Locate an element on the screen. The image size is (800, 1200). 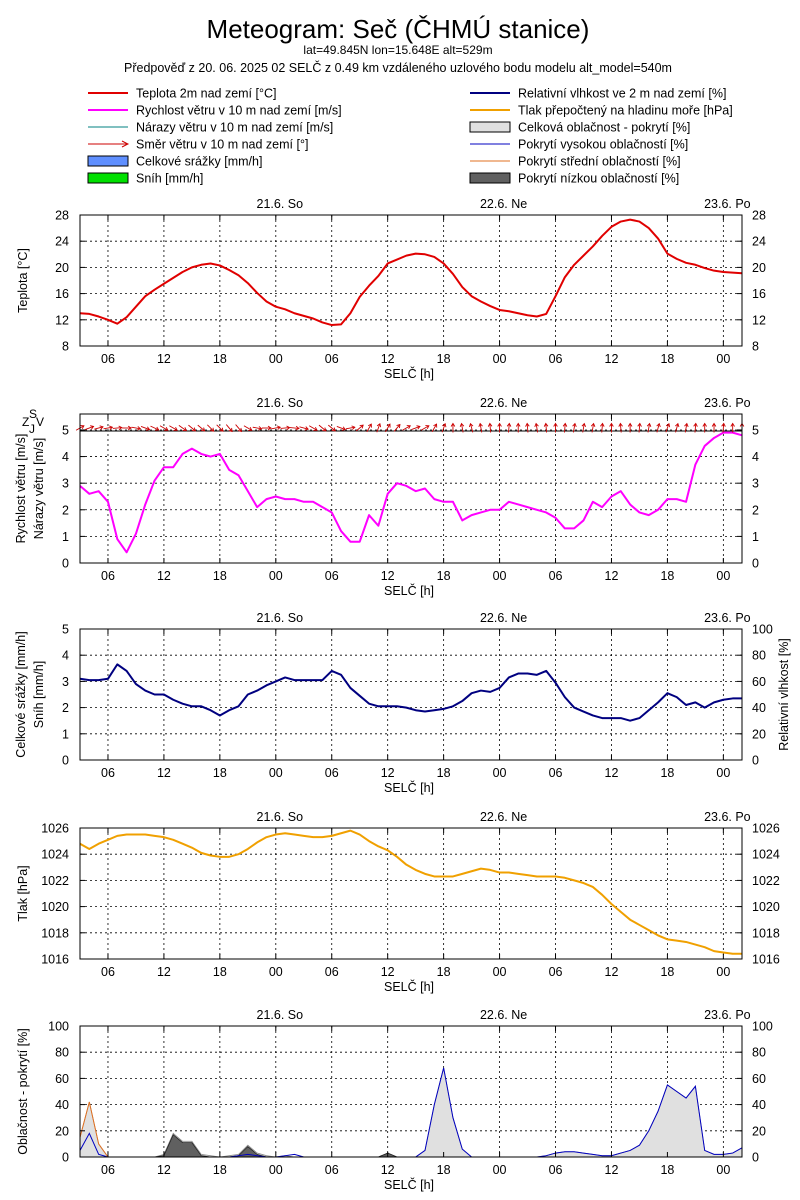
y-tick-label: 1 is located at coordinates (65, 734).